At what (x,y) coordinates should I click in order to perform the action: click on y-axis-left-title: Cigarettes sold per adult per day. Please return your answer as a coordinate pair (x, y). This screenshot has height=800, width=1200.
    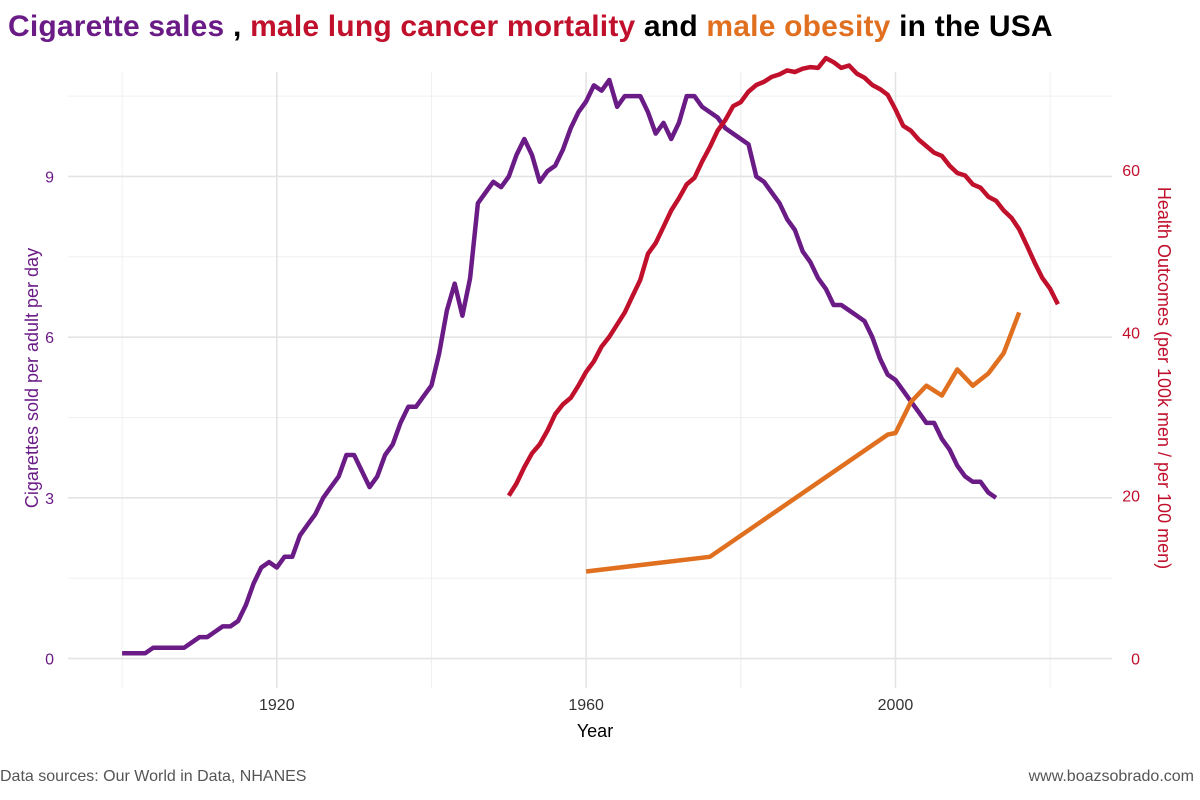
    Looking at the image, I should click on (32, 378).